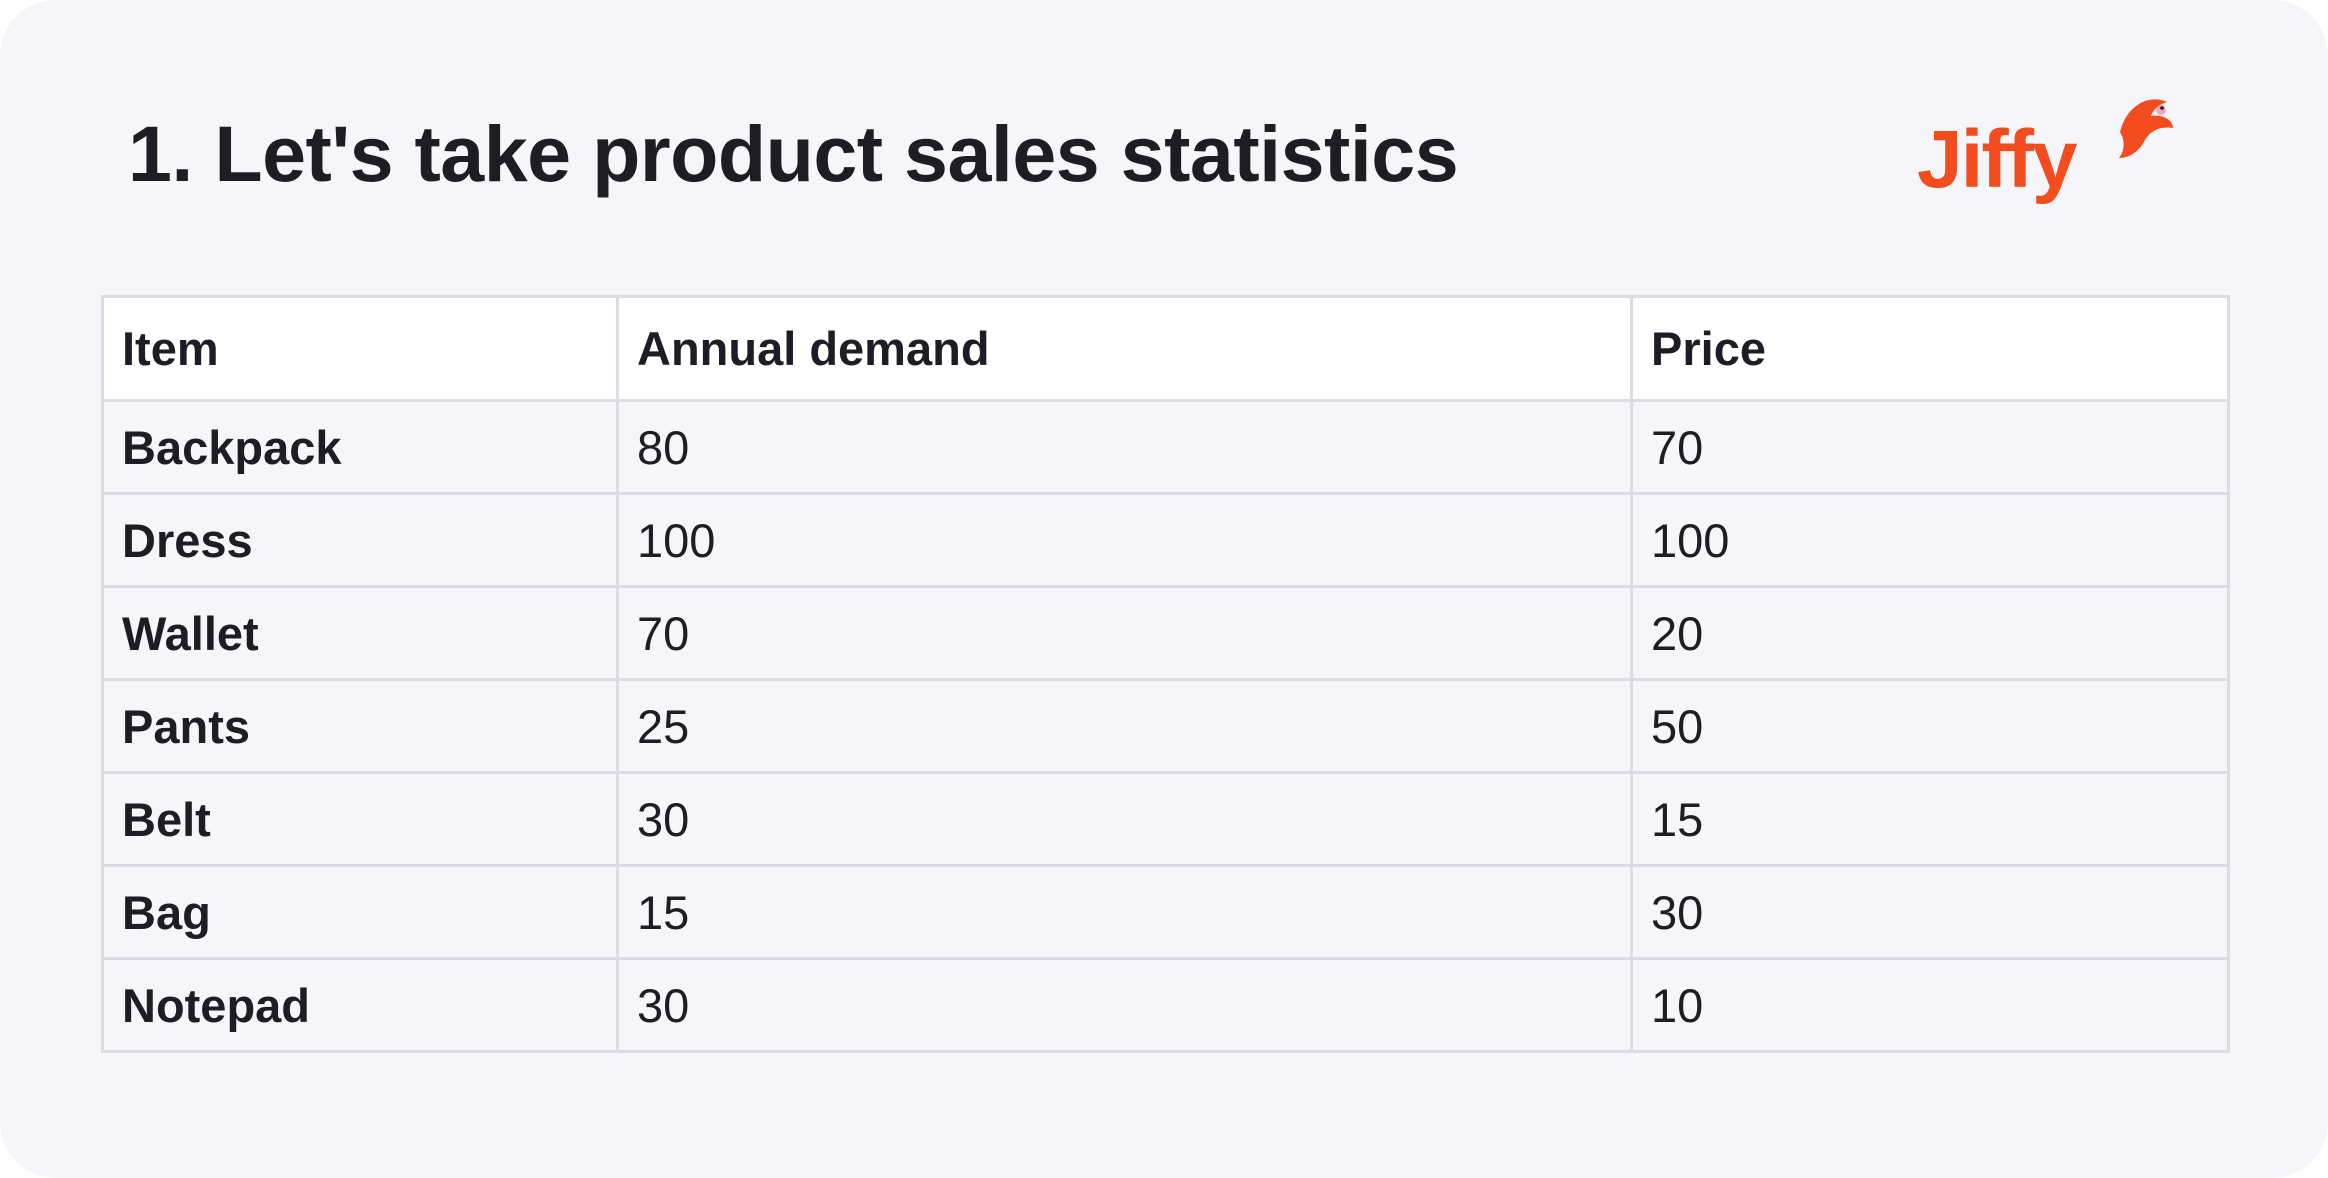 The image size is (2328, 1178). Describe the element at coordinates (360, 912) in the screenshot. I see `item-cell: Bag` at that location.